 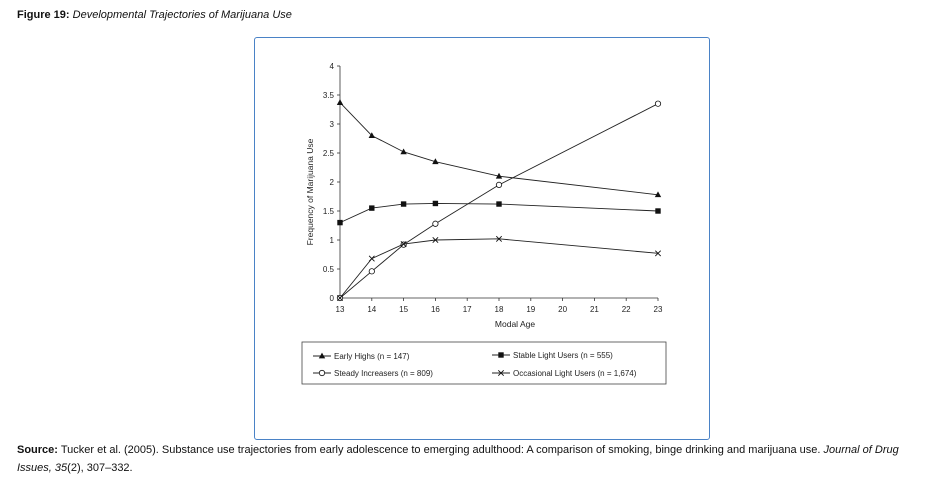 What do you see at coordinates (383, 373) in the screenshot?
I see `legend-label: Steady Increasers (n = 809)` at bounding box center [383, 373].